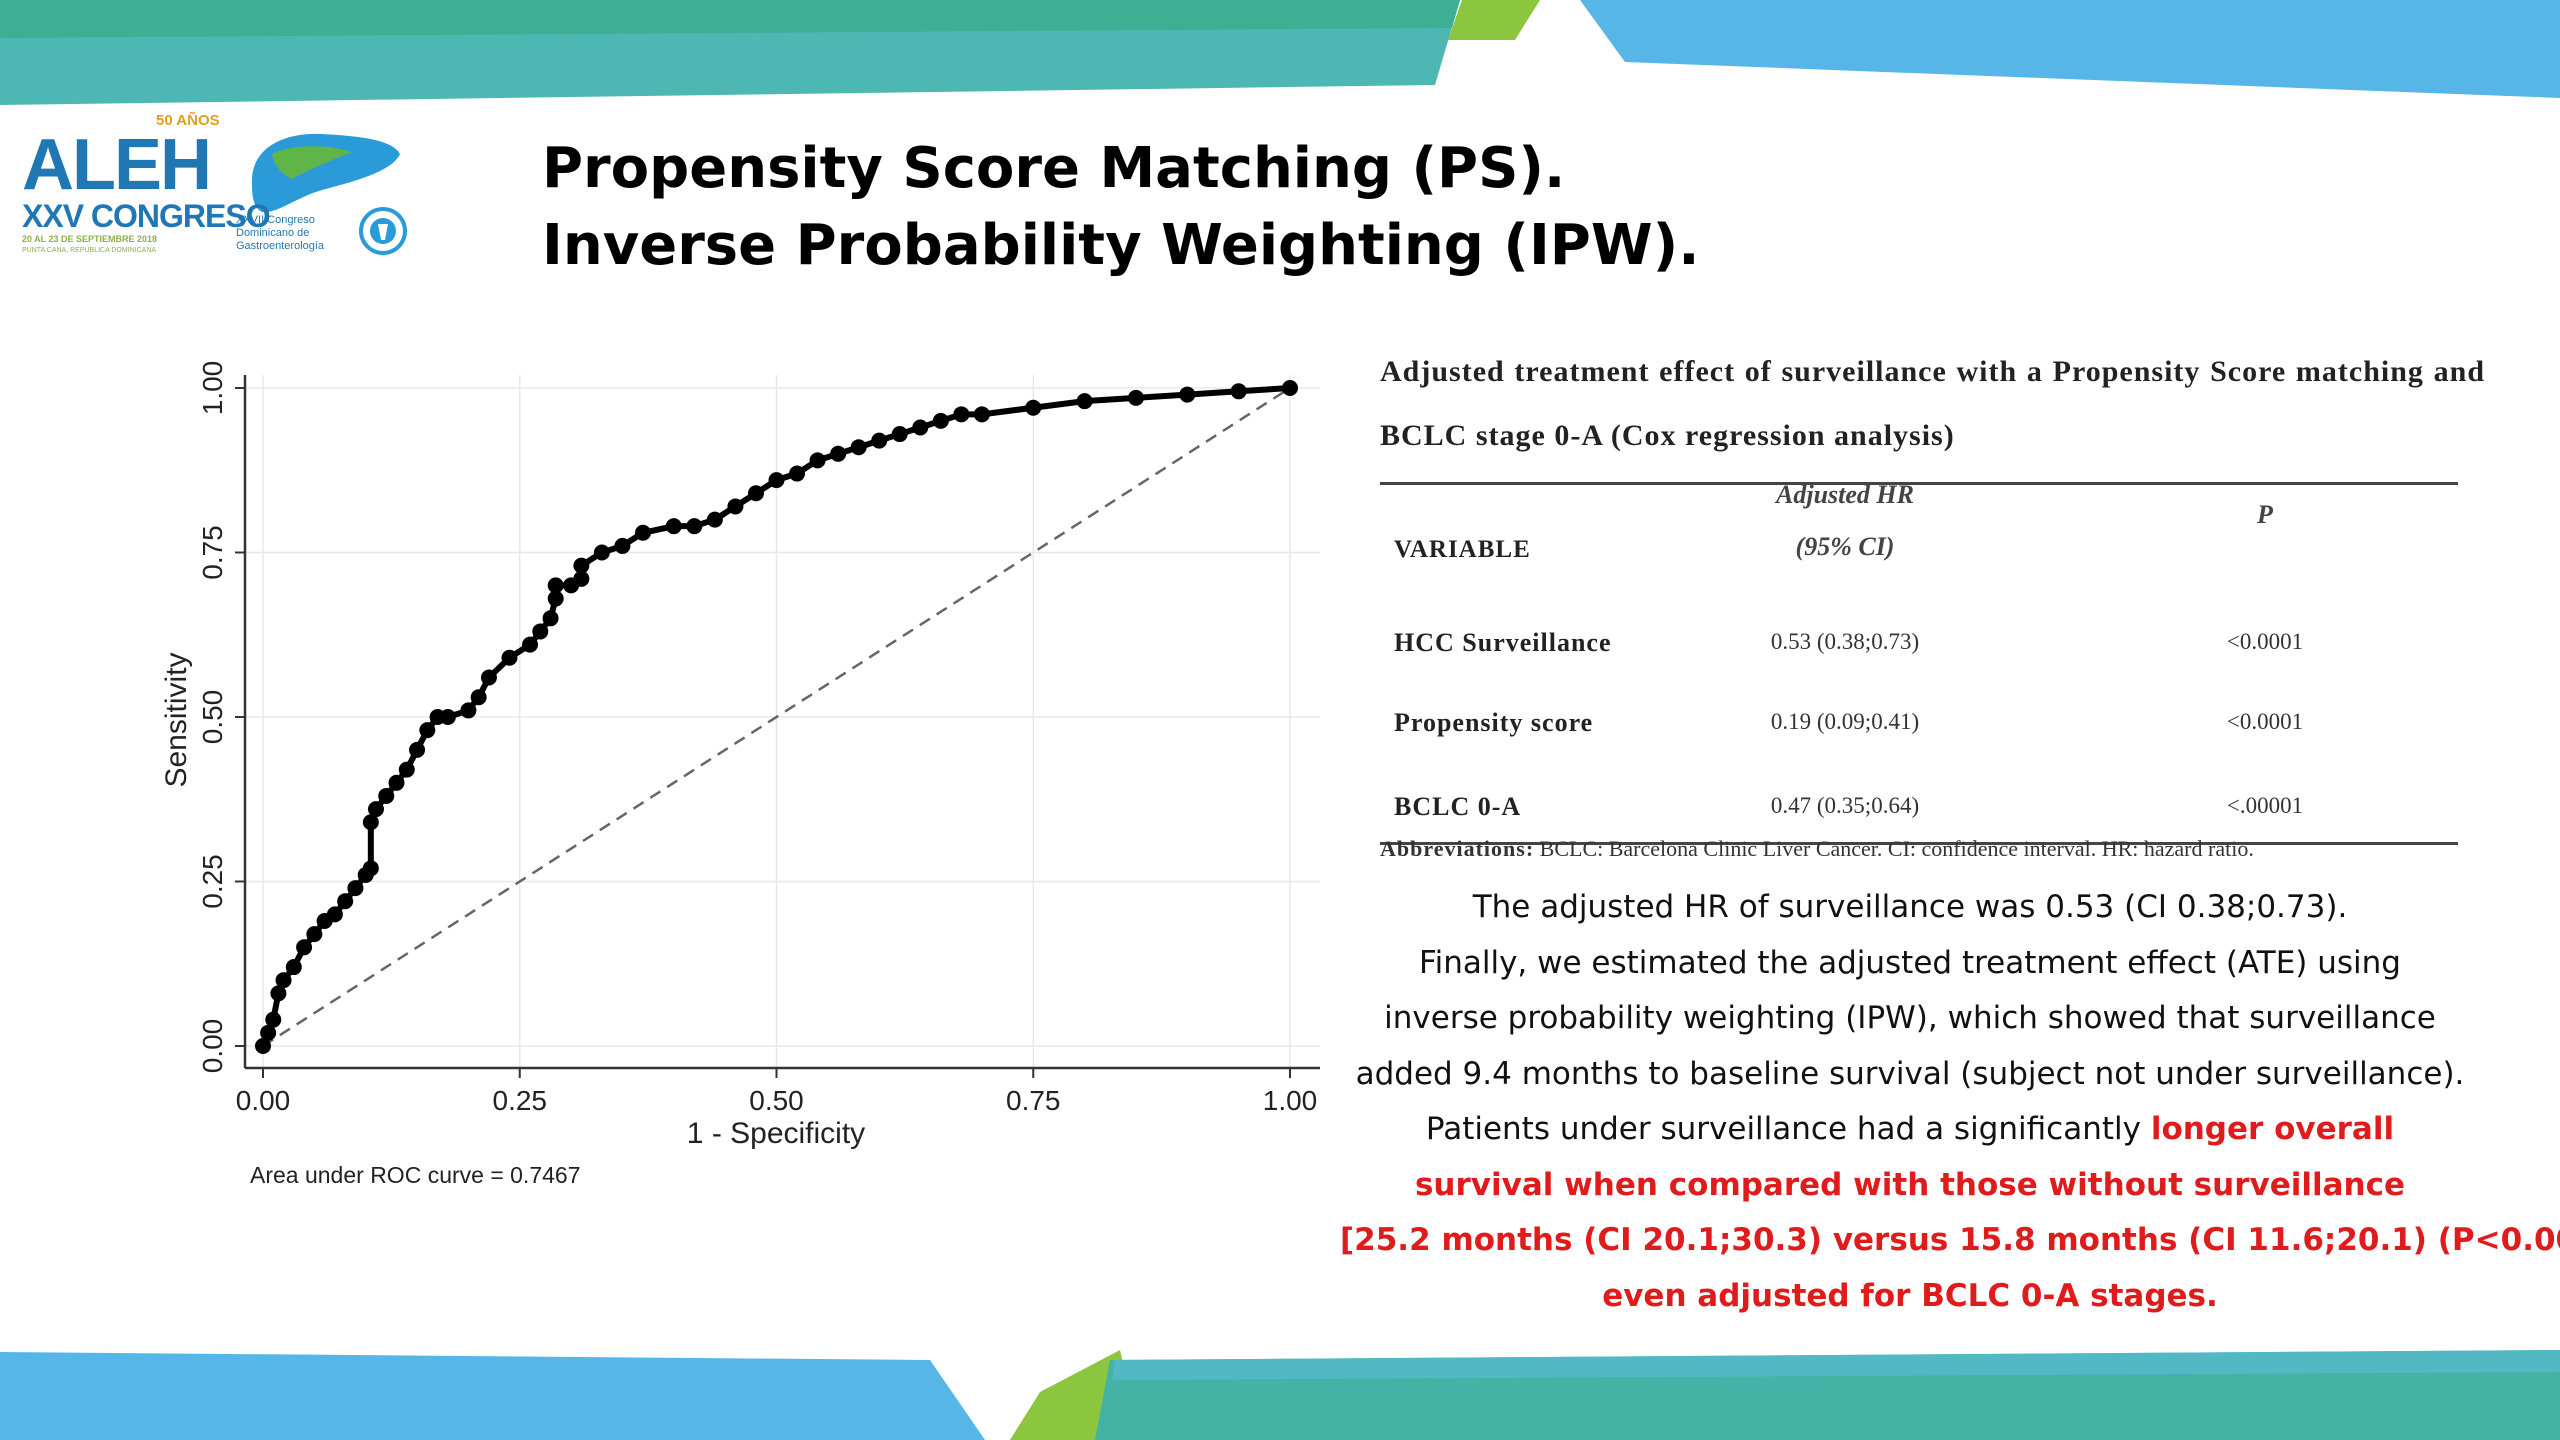 The width and height of the screenshot is (2560, 1440). I want to click on table-row-p: <.00001, so click(2265, 805).